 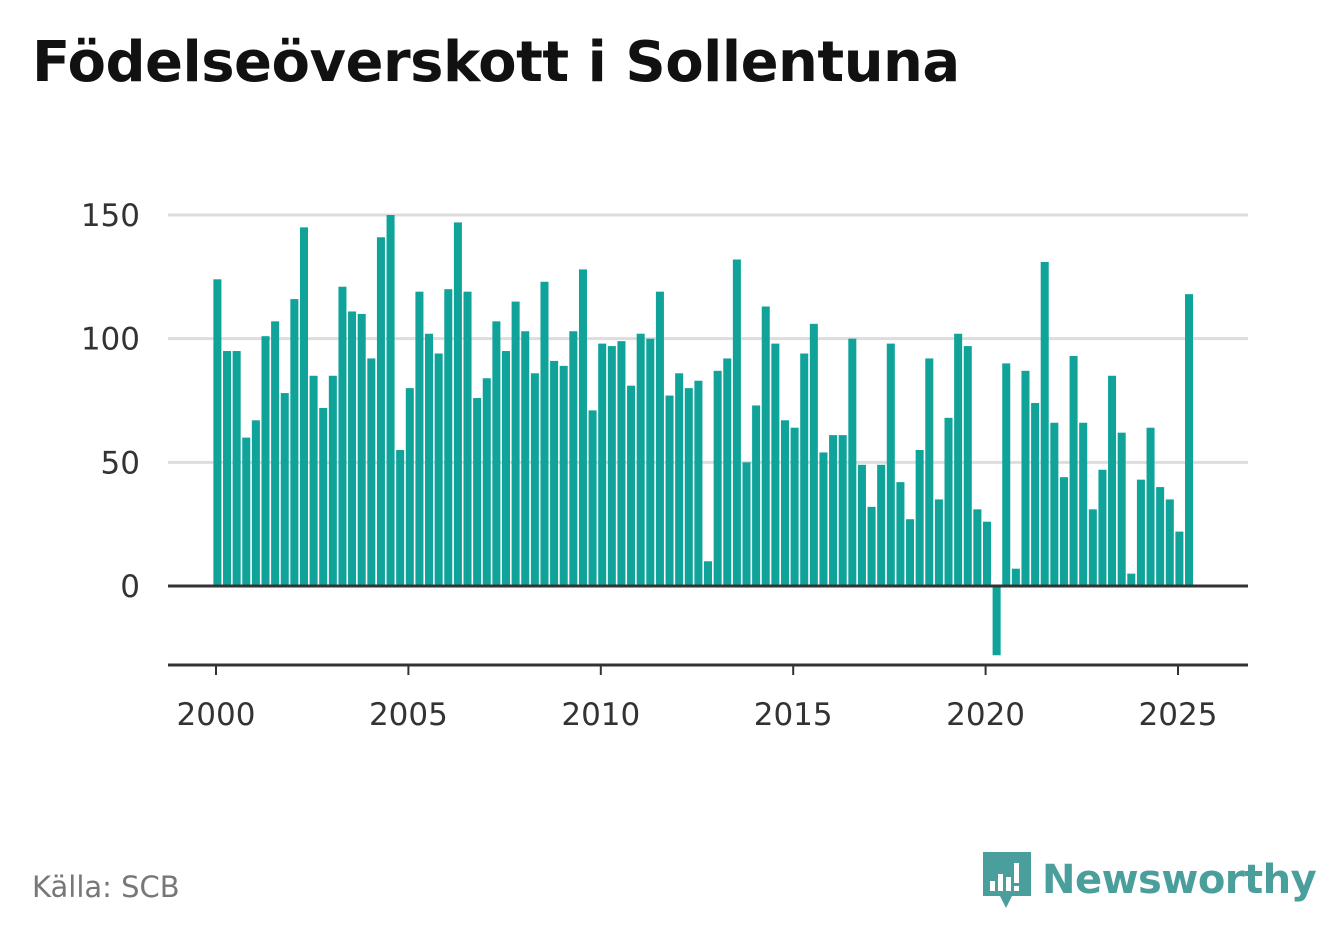 I want to click on bar-2004-q1, so click(x=371, y=472).